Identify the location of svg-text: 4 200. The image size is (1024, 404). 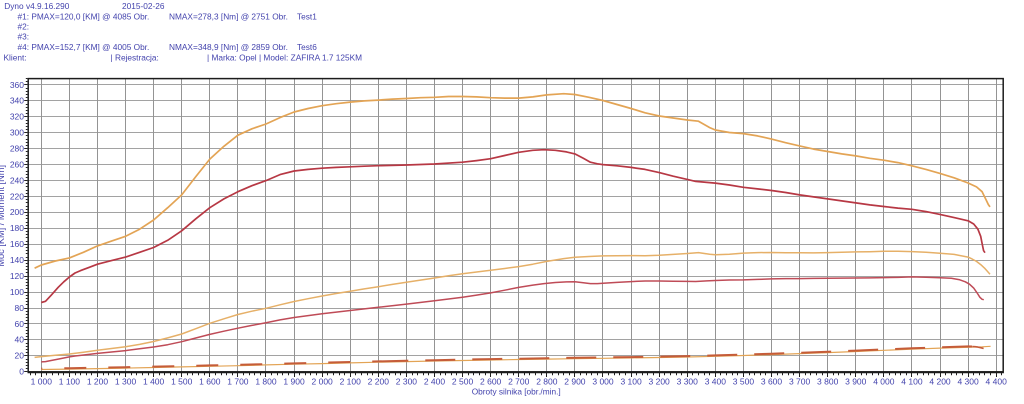
(940, 382).